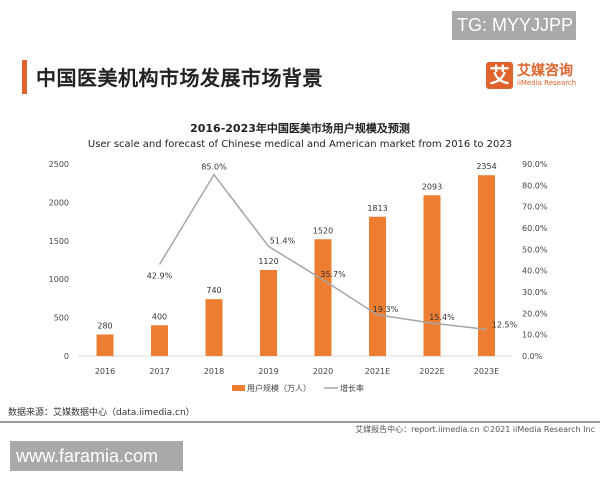 The image size is (600, 480). Describe the element at coordinates (61, 318) in the screenshot. I see `y-left-tick-label: 500` at that location.